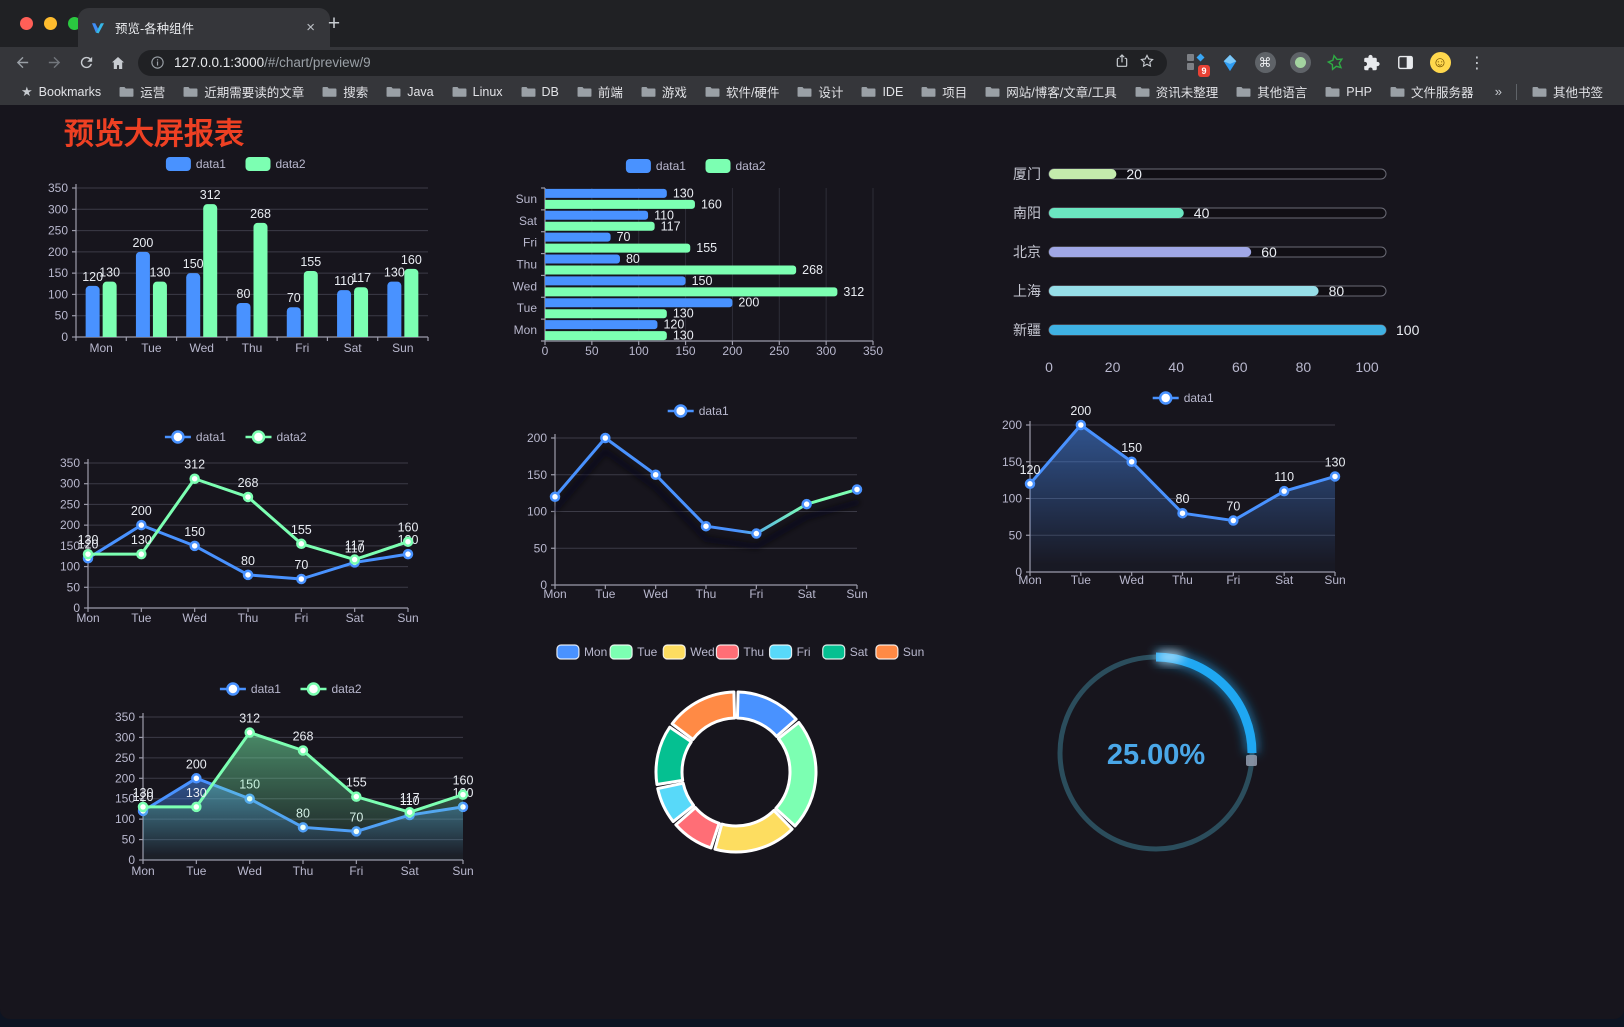 Image resolution: width=1624 pixels, height=1027 pixels. What do you see at coordinates (345, 91) in the screenshot?
I see `bookmark-folder: 搜索` at bounding box center [345, 91].